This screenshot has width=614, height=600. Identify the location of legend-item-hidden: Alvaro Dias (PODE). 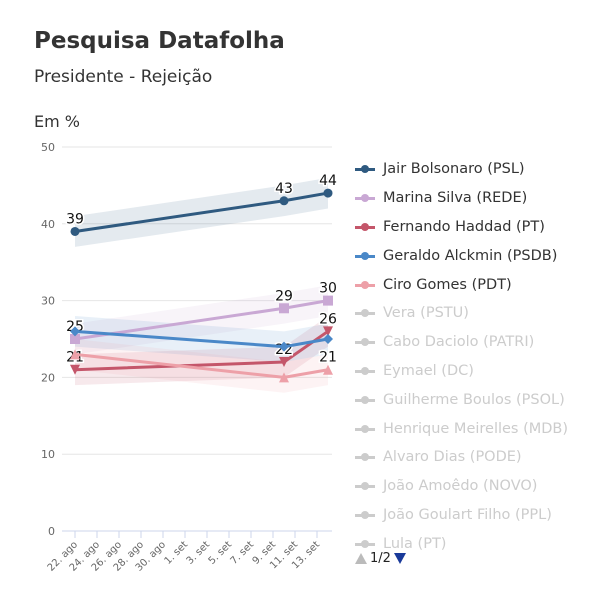
(461, 457).